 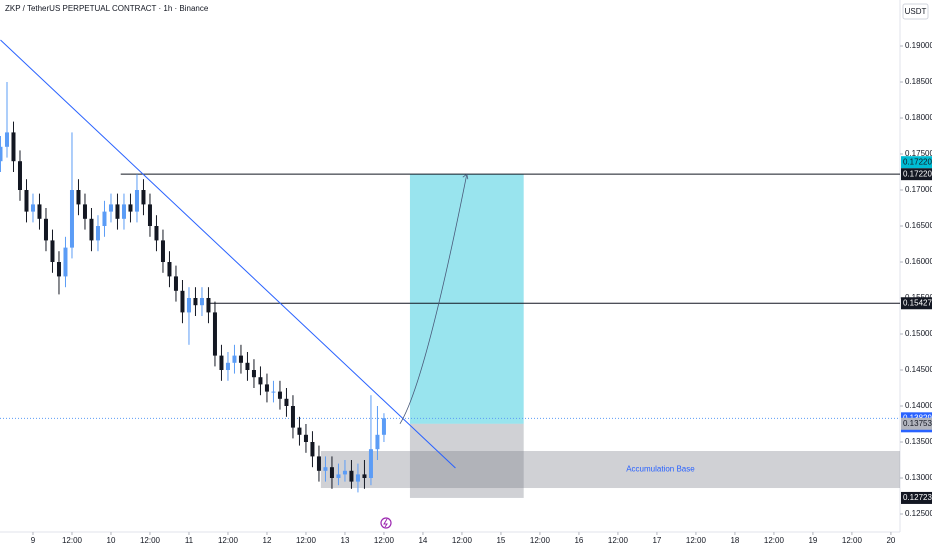 What do you see at coordinates (918, 513) in the screenshot?
I see `y-tick-label: 0.12500` at bounding box center [918, 513].